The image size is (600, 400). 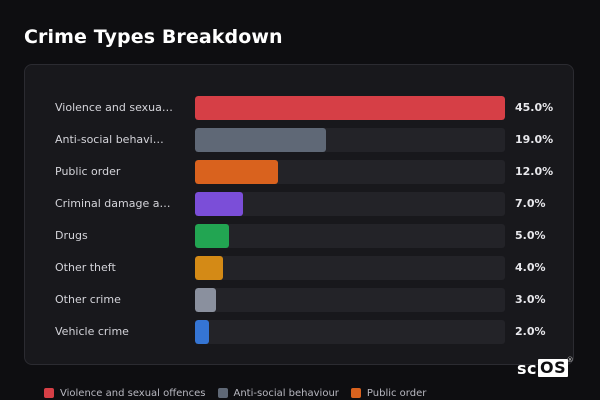 I want to click on bar-row: Other crime 3.0%, so click(x=299, y=300).